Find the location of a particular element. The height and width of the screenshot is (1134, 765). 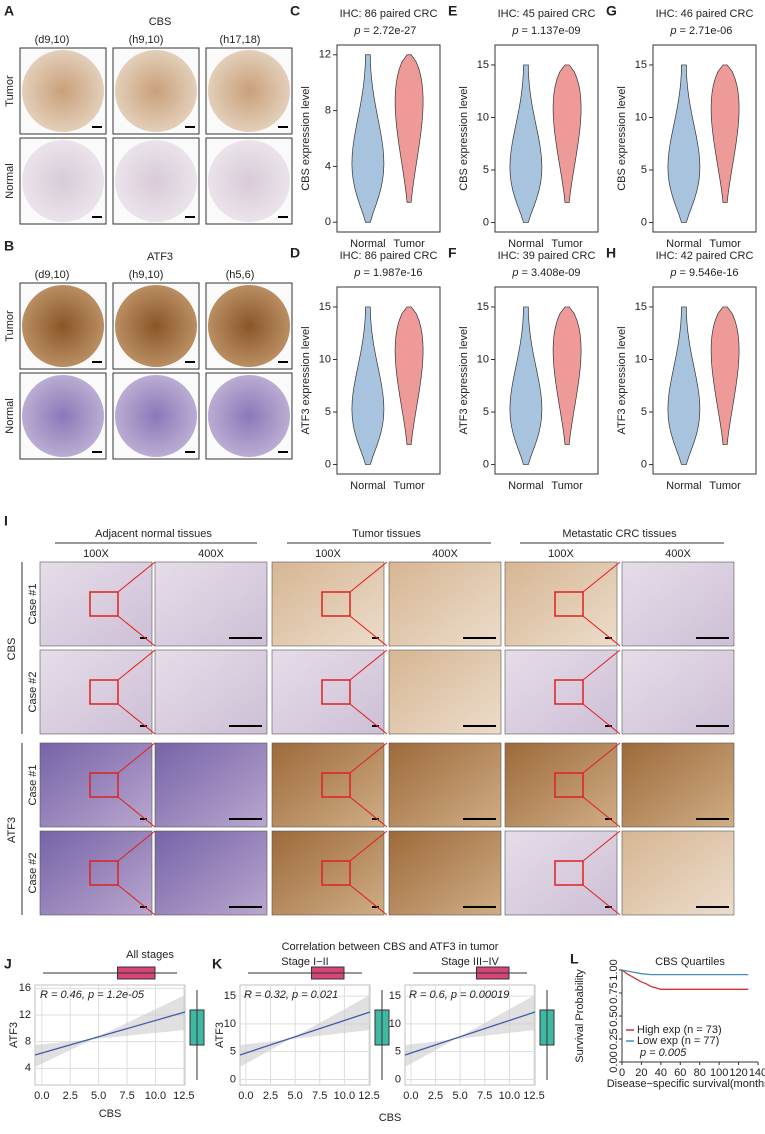

y-tick-label: 1.00 is located at coordinates (614, 969).